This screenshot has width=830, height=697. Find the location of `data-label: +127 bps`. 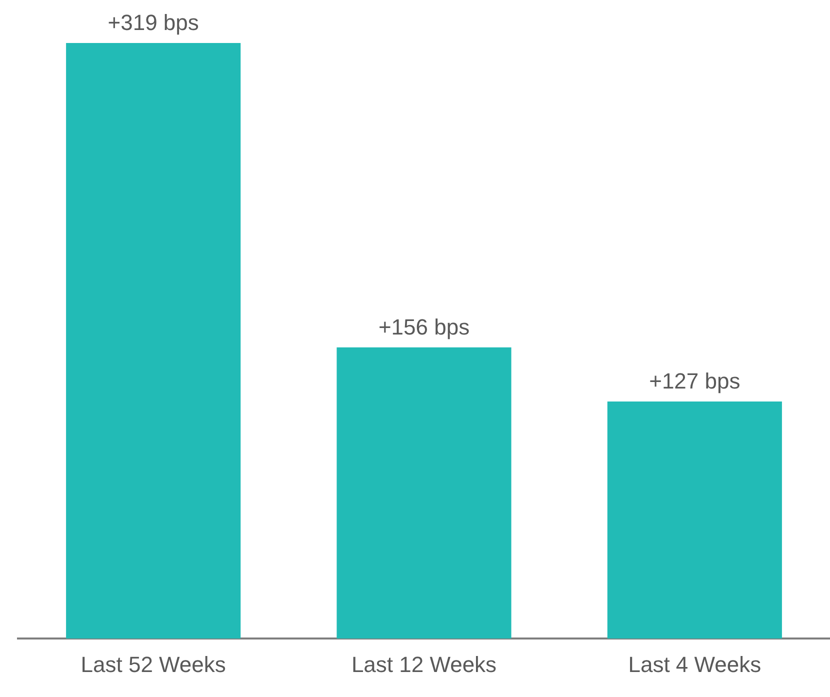

data-label: +127 bps is located at coordinates (694, 381).